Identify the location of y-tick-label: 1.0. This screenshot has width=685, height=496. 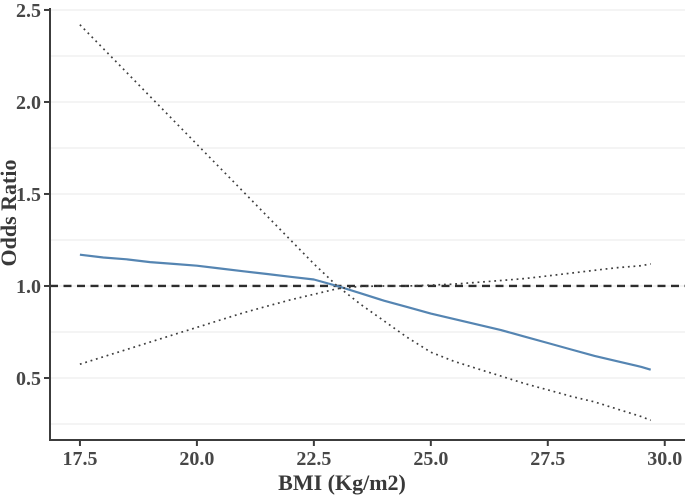
(28, 287).